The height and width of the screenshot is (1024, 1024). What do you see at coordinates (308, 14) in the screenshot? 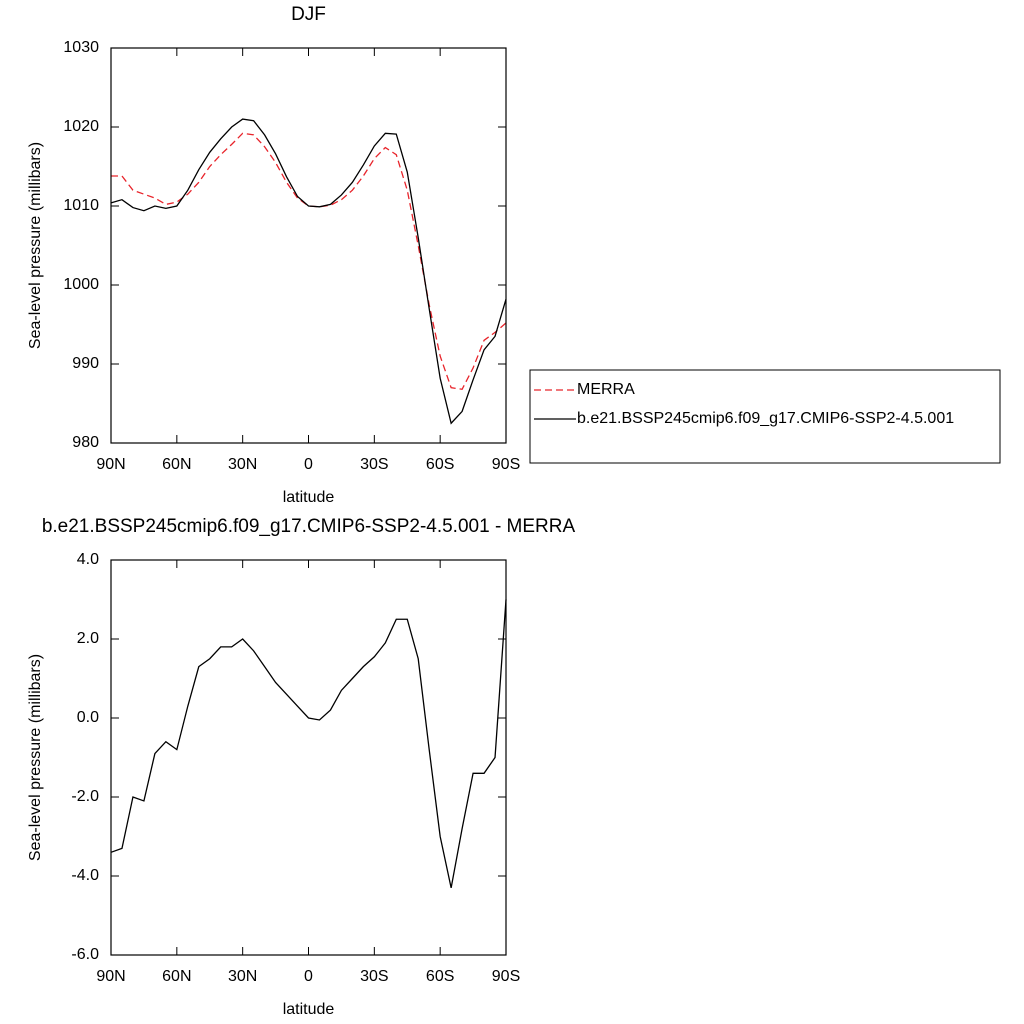
I see `chart-title: DJF` at bounding box center [308, 14].